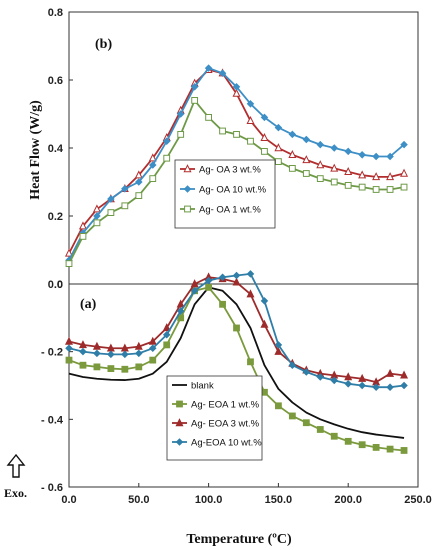  What do you see at coordinates (52, 353) in the screenshot?
I see `y-tick-label-a: - 0.2` at bounding box center [52, 353].